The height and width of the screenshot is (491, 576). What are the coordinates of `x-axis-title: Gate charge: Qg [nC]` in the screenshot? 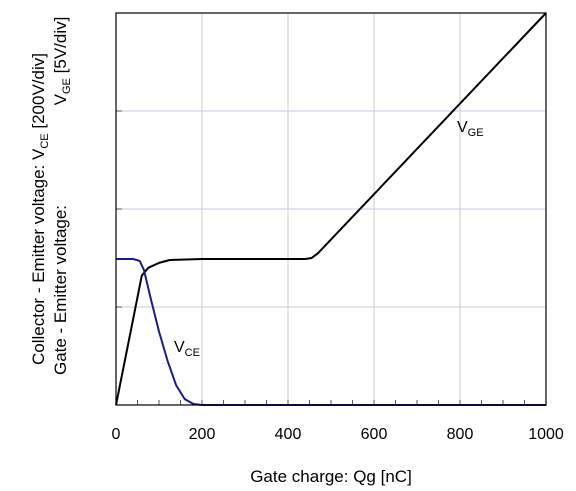 It's located at (331, 476).